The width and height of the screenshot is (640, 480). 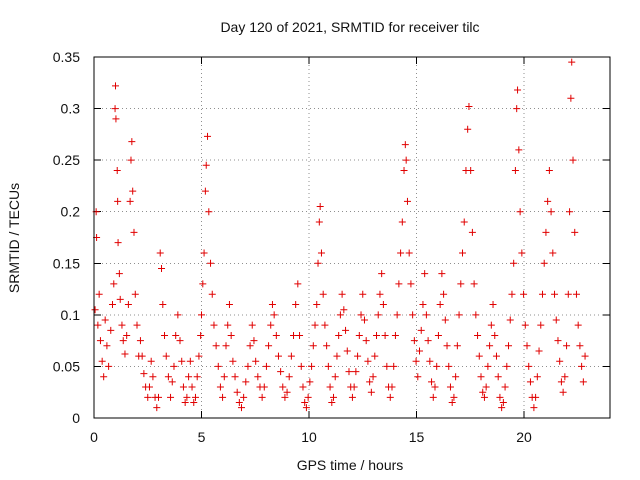 What do you see at coordinates (14, 238) in the screenshot?
I see `y-axis-label: SRMTID / TECUs` at bounding box center [14, 238].